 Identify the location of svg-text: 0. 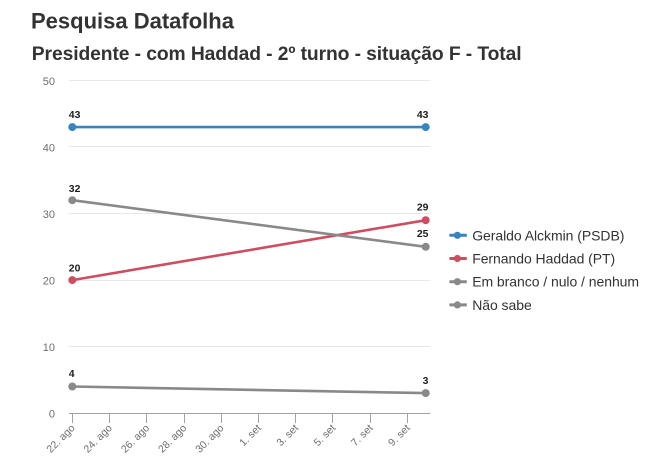
(52, 415).